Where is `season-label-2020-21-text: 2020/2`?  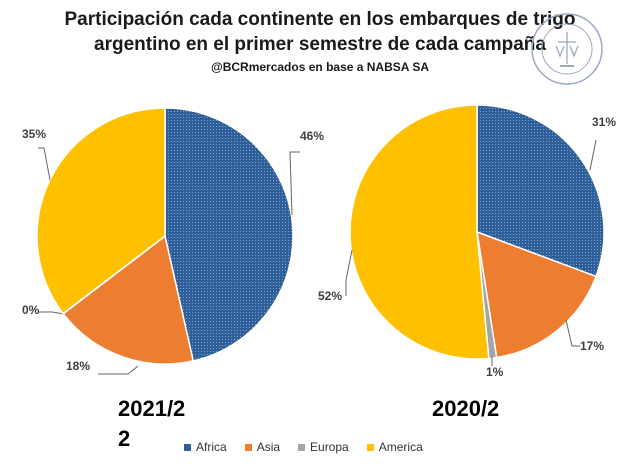 season-label-2020-21-text: 2020/2 is located at coordinates (466, 408).